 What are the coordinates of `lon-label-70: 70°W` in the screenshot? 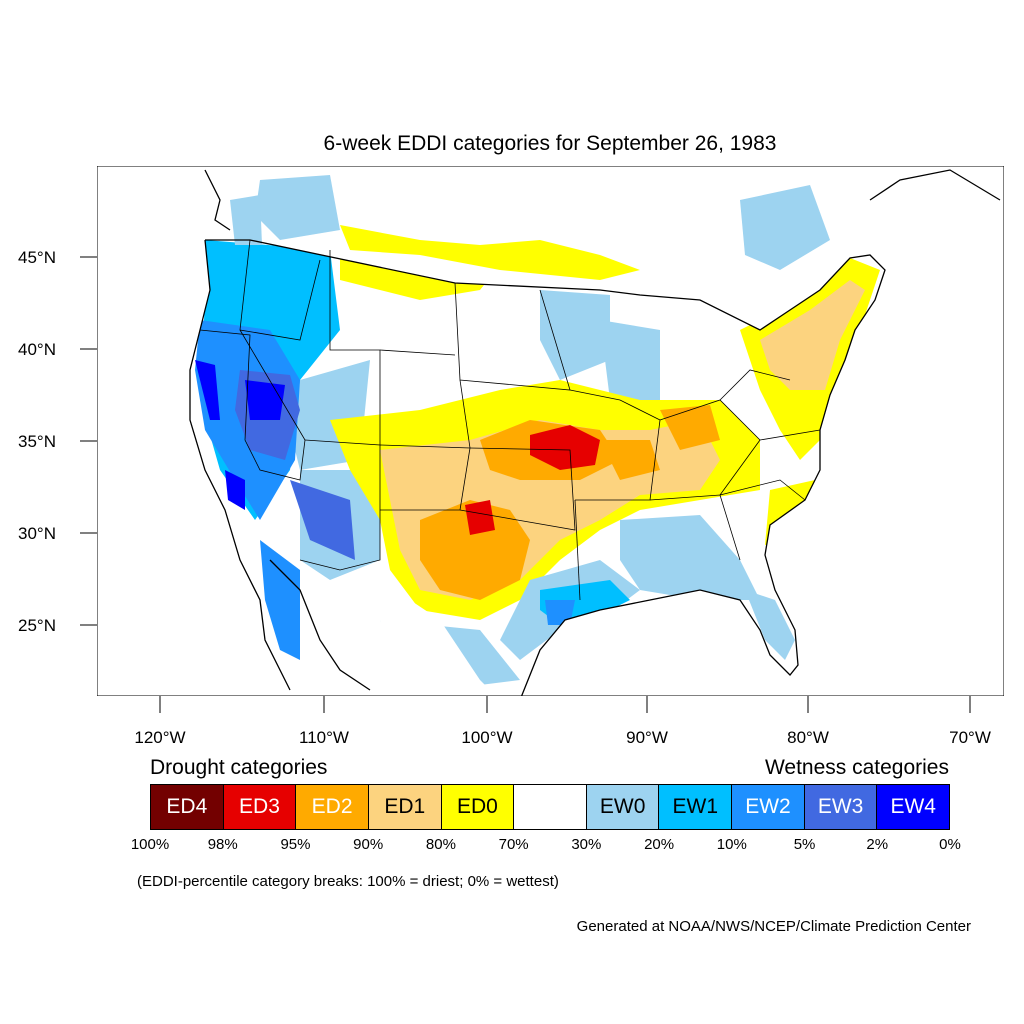 It's located at (970, 737).